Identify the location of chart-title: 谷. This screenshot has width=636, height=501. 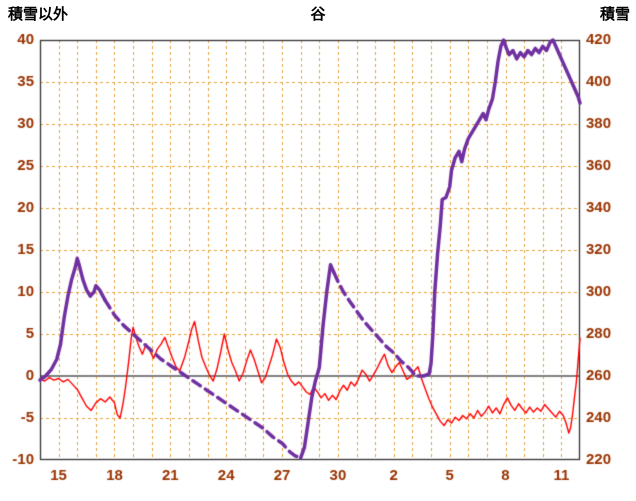
(318, 14).